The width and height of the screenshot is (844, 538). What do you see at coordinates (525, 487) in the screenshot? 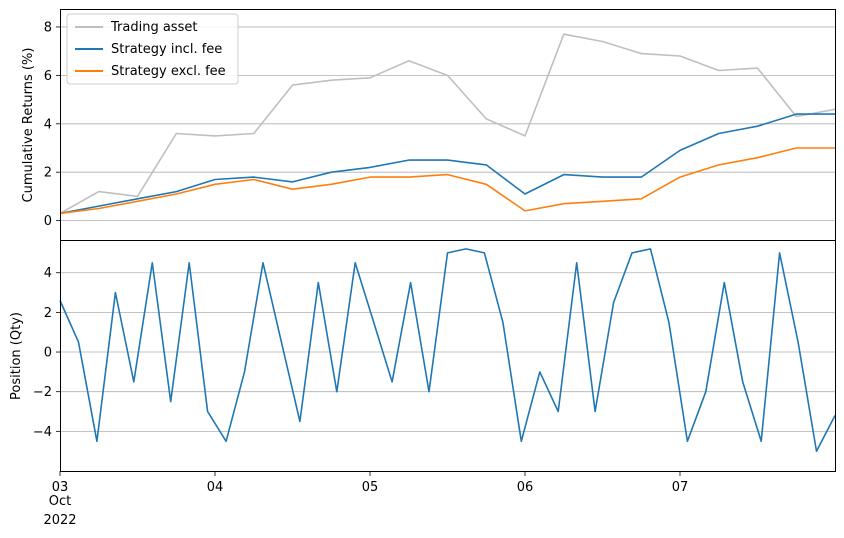
I see `x-tick-label: 06` at bounding box center [525, 487].